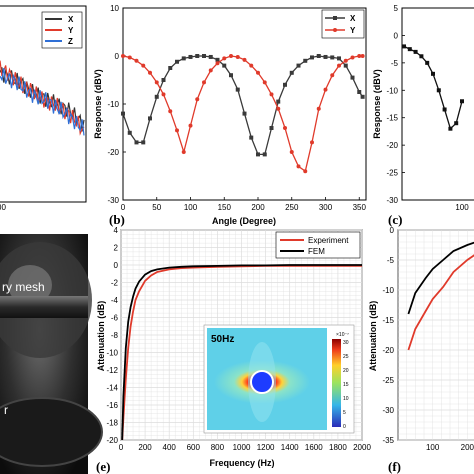 This screenshot has width=474, height=474. I want to click on panel-a-legend-entry: Y, so click(71, 30).